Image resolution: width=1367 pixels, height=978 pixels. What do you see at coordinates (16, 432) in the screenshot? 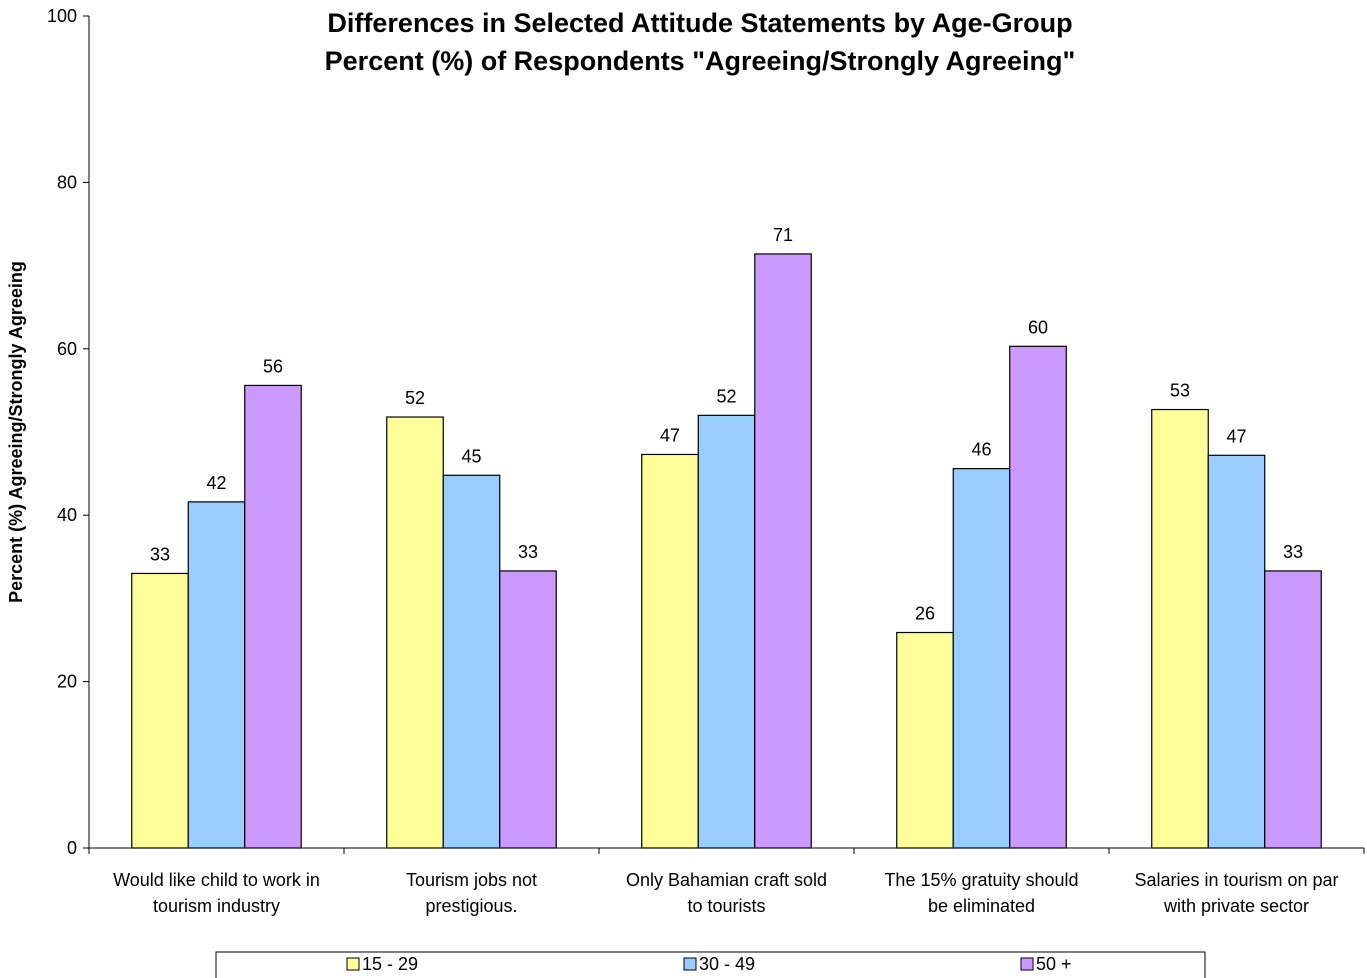
I see `y-axis-label: Percent (%) Agreeing/Strongly Agreeing` at bounding box center [16, 432].